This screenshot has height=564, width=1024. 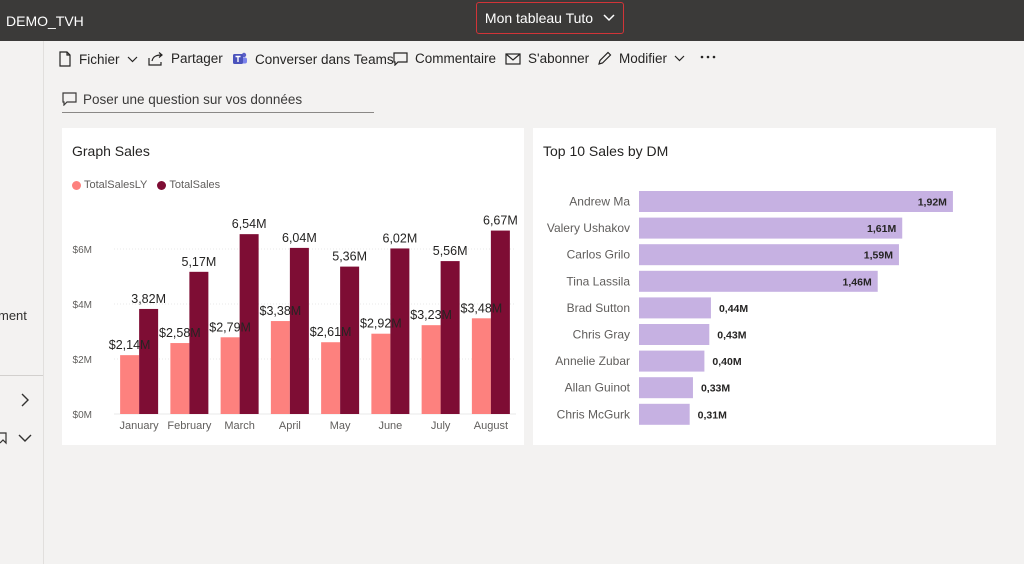 I want to click on data-label: $2,61M, so click(x=331, y=332).